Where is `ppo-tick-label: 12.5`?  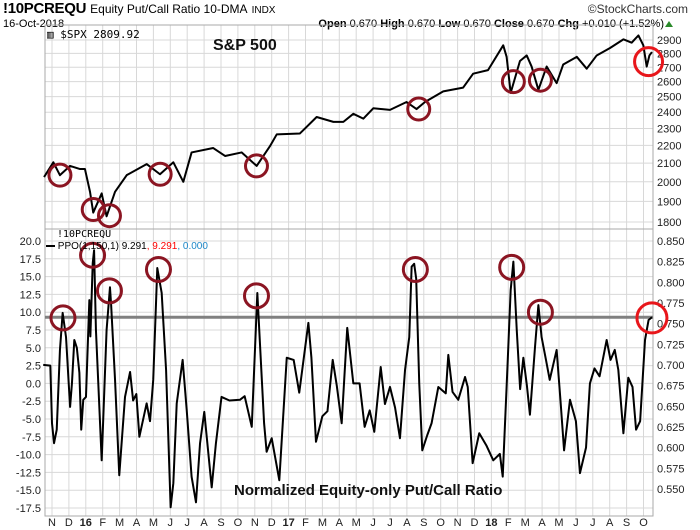
ppo-tick-label: 12.5 is located at coordinates (30, 295).